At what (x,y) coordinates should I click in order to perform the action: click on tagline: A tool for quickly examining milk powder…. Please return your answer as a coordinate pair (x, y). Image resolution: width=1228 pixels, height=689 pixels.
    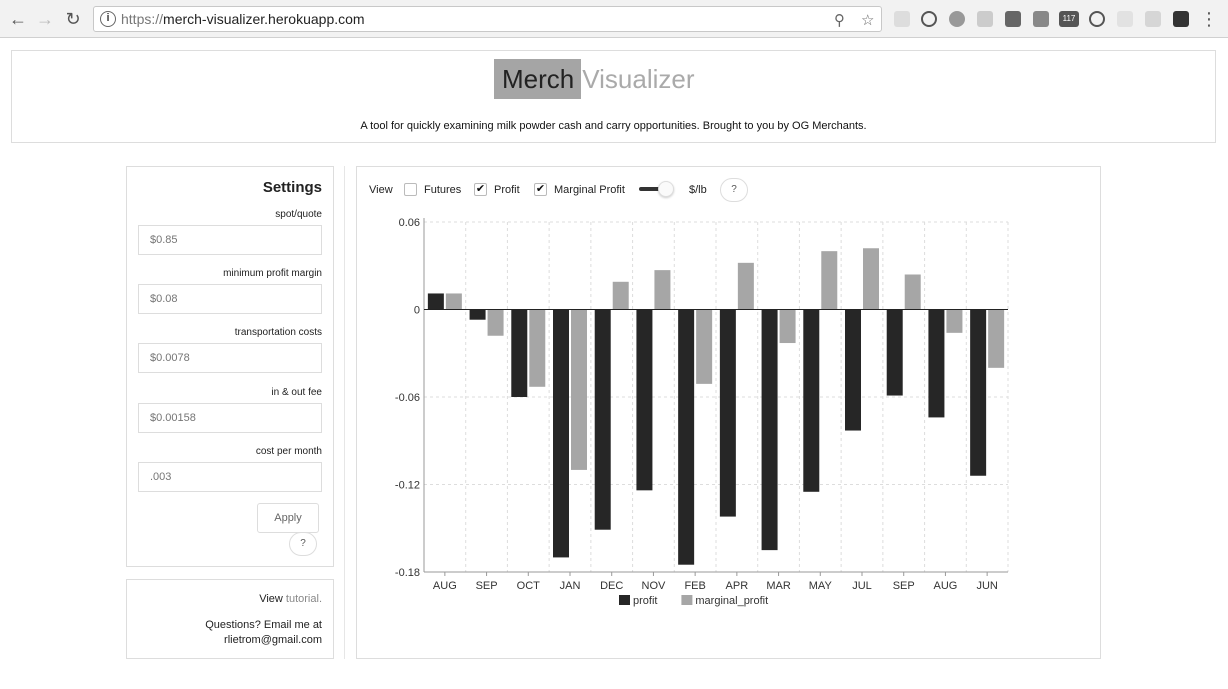
    Looking at the image, I should click on (613, 126).